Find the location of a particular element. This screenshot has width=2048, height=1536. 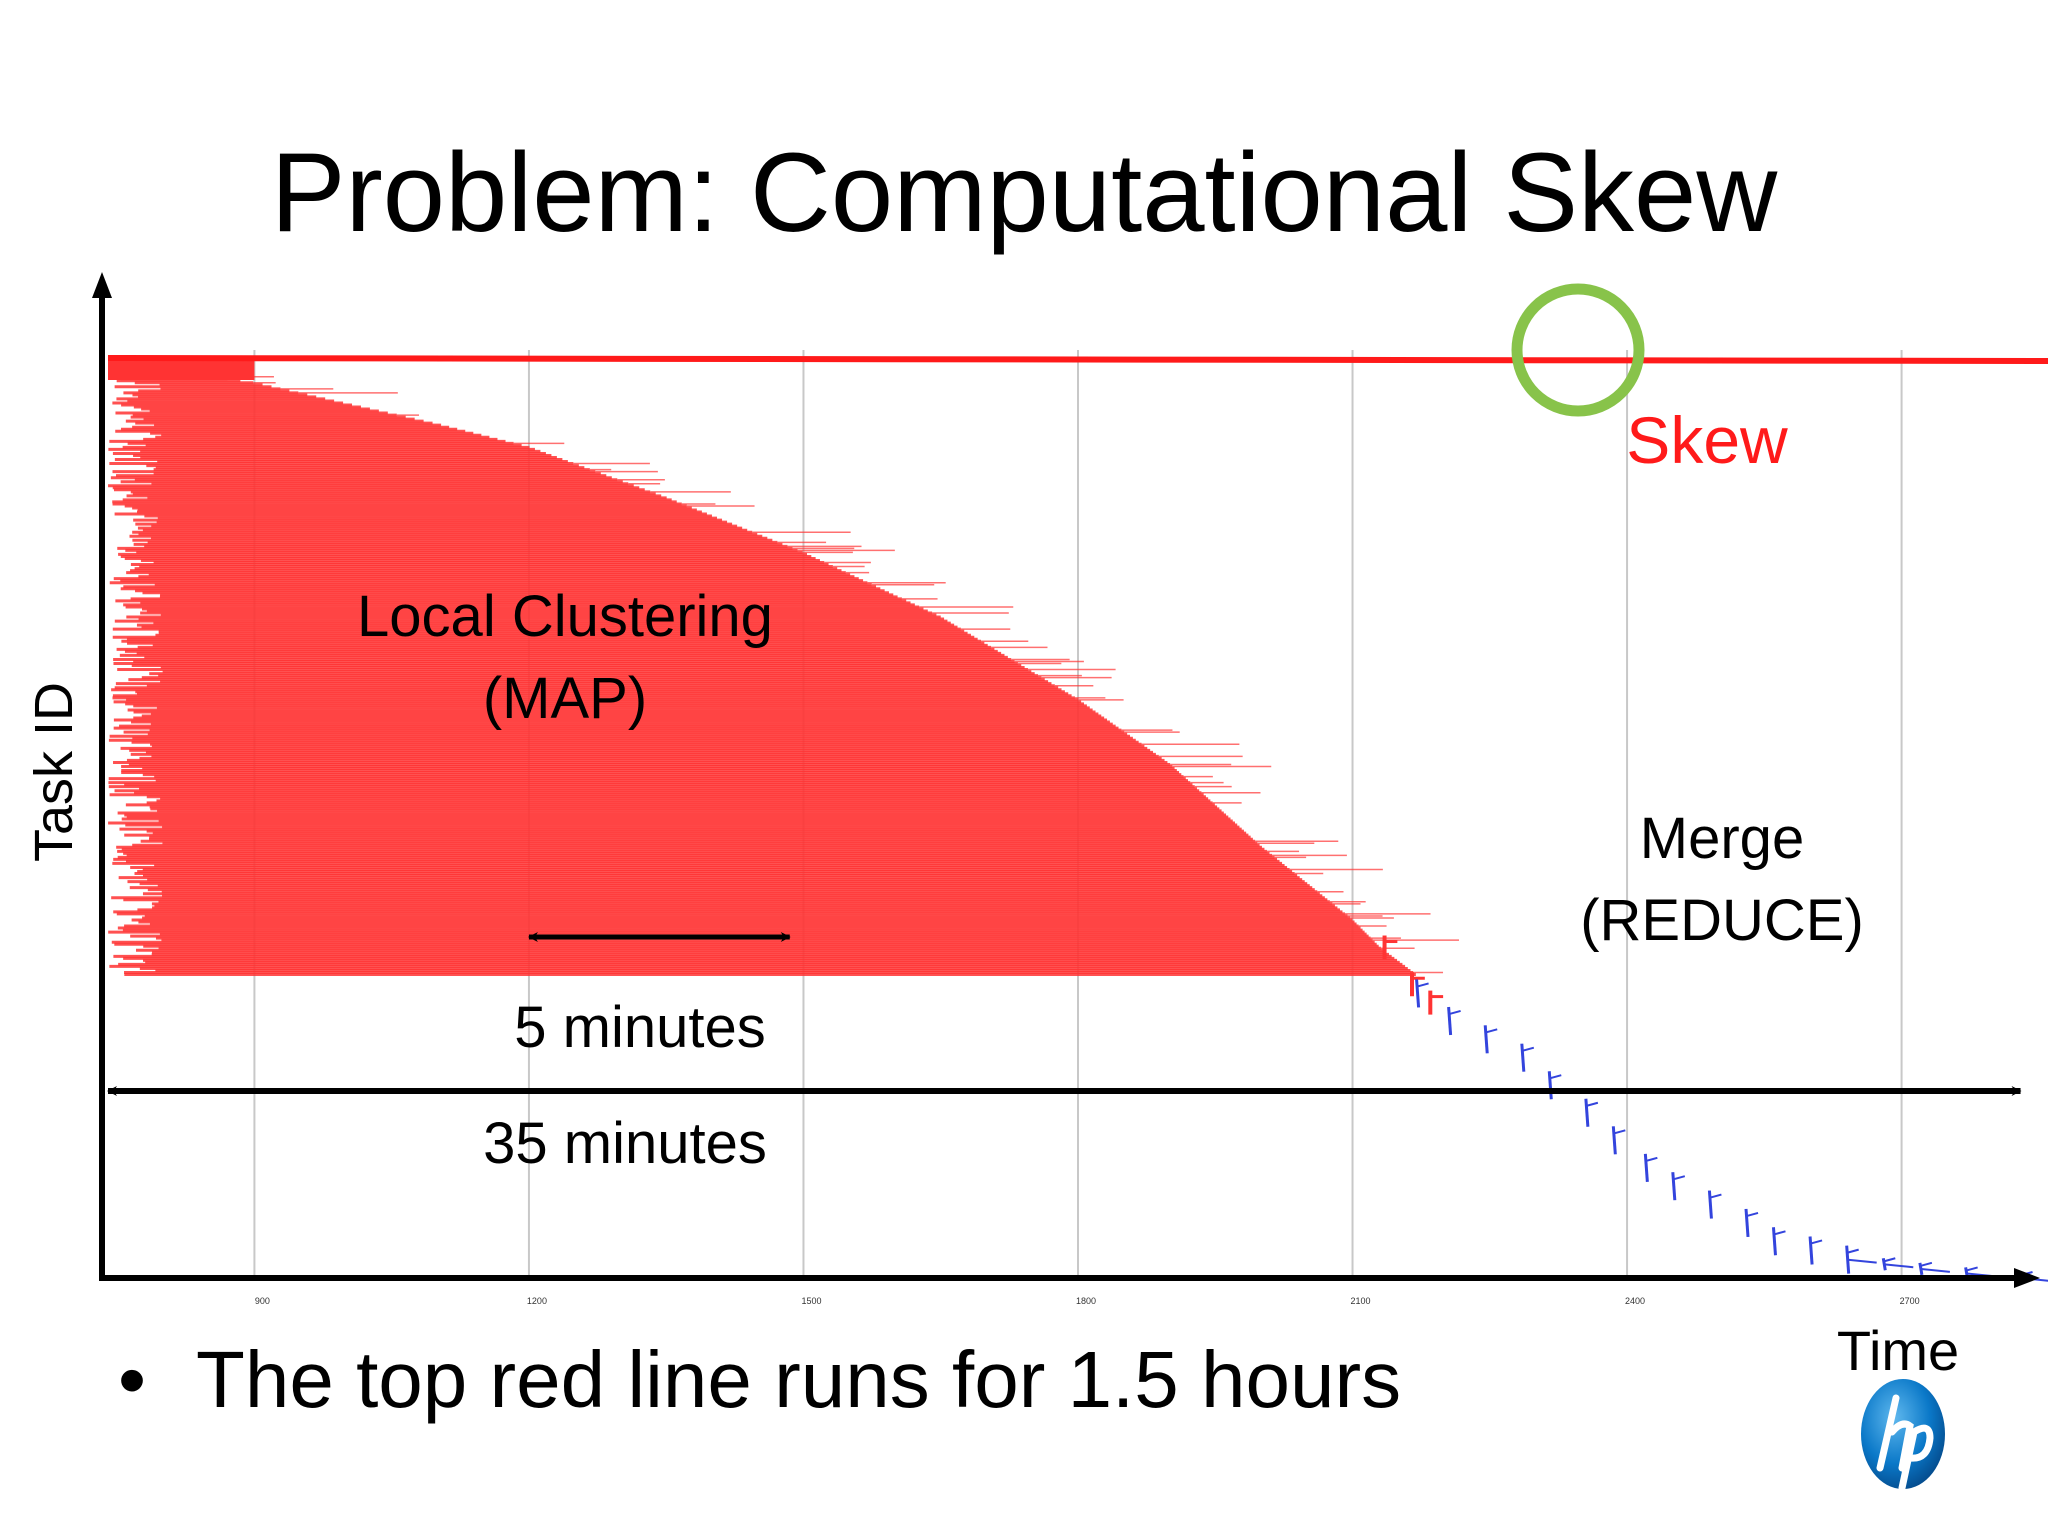

map-label-line1: Local Clustering is located at coordinates (565, 616).